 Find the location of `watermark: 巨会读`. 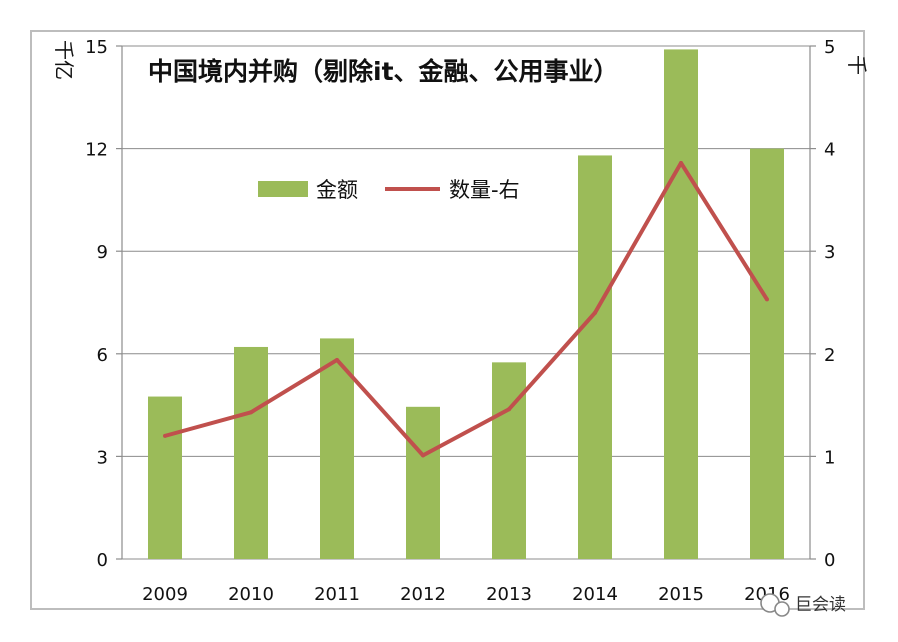

watermark: 巨会读 is located at coordinates (803, 605).